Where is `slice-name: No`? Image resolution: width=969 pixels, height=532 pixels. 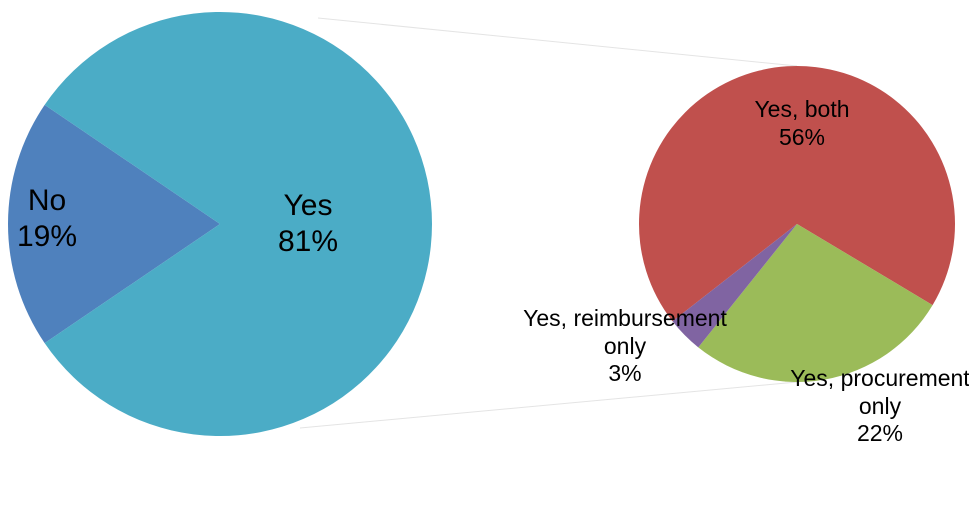 slice-name: No is located at coordinates (47, 200).